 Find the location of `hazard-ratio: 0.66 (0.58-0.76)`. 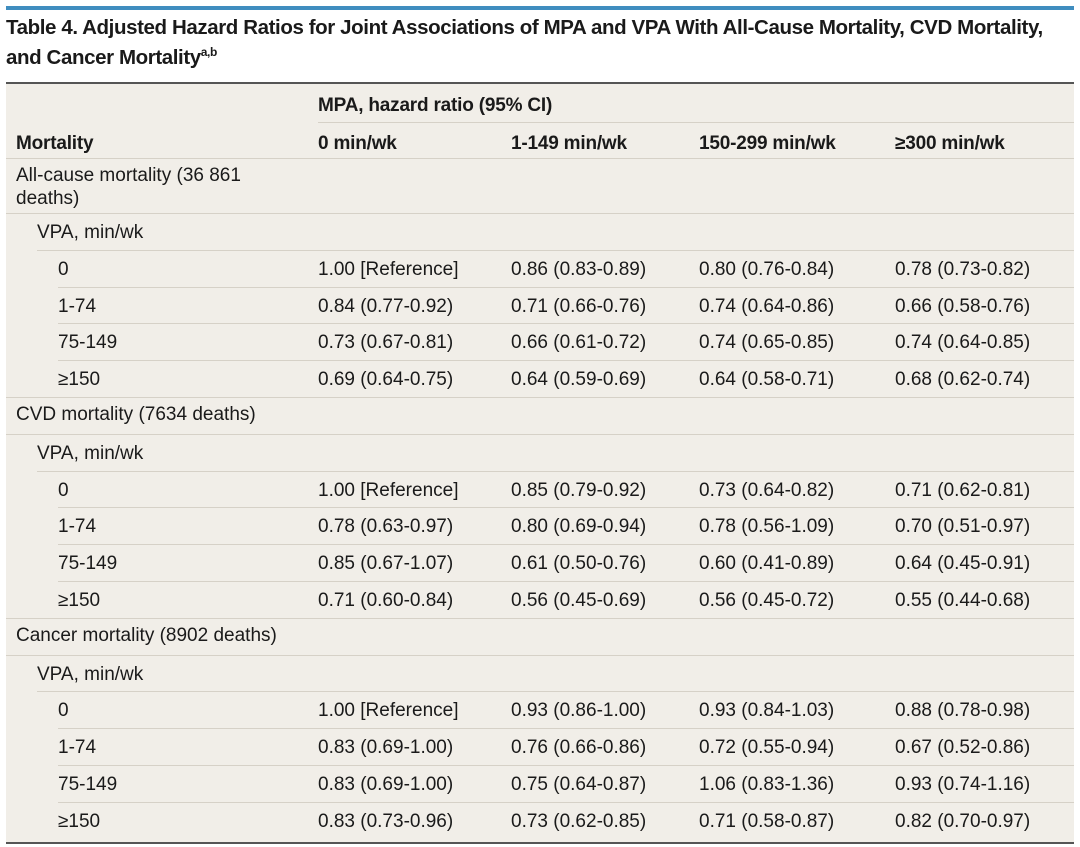

hazard-ratio: 0.66 (0.58-0.76) is located at coordinates (963, 306).